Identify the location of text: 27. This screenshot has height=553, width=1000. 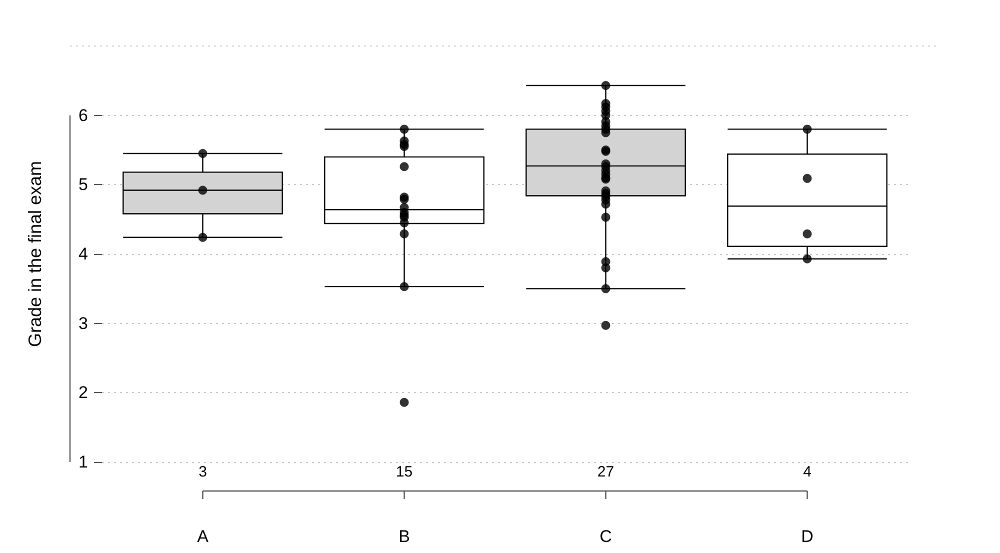
(605, 472).